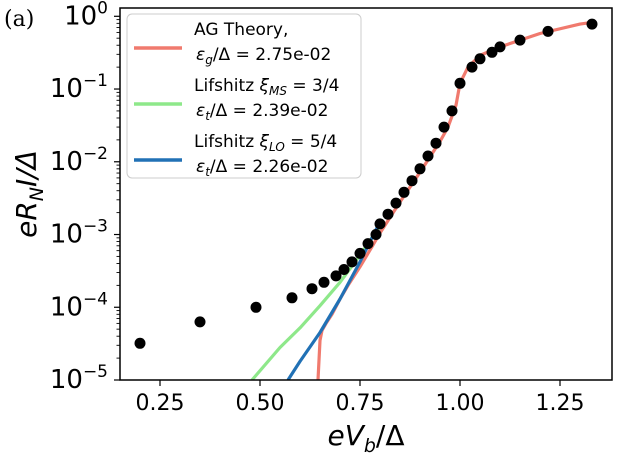 This screenshot has width=624, height=460. What do you see at coordinates (209, 60) in the screenshot?
I see `legend-subscript: g` at bounding box center [209, 60].